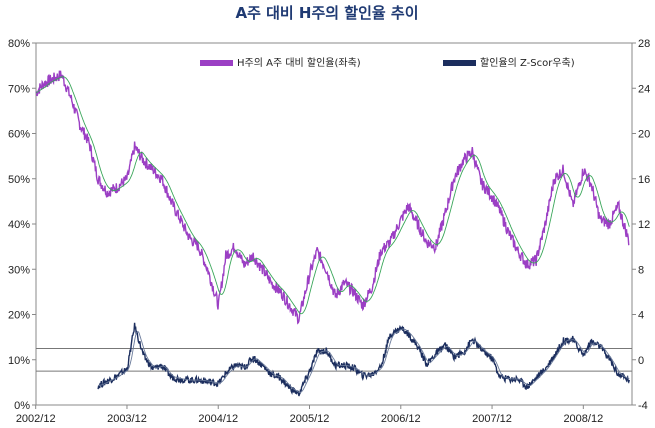  What do you see at coordinates (19, 361) in the screenshot?
I see `left-tick-label: 10%` at bounding box center [19, 361].